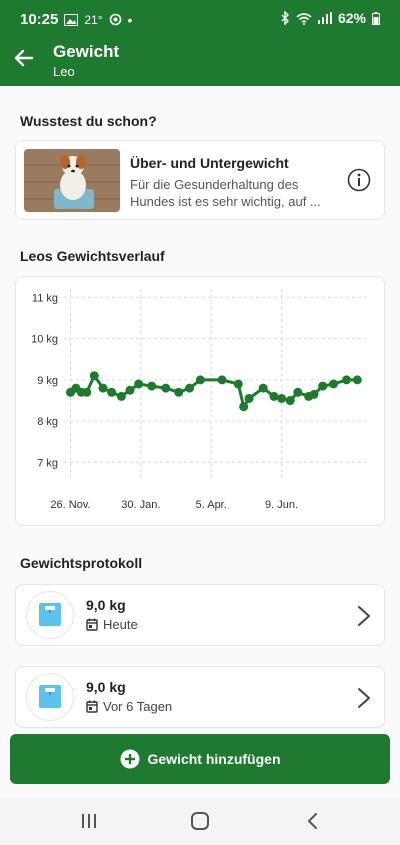 This screenshot has height=845, width=400. Describe the element at coordinates (89, 821) in the screenshot. I see `recent-apps-icon` at that location.